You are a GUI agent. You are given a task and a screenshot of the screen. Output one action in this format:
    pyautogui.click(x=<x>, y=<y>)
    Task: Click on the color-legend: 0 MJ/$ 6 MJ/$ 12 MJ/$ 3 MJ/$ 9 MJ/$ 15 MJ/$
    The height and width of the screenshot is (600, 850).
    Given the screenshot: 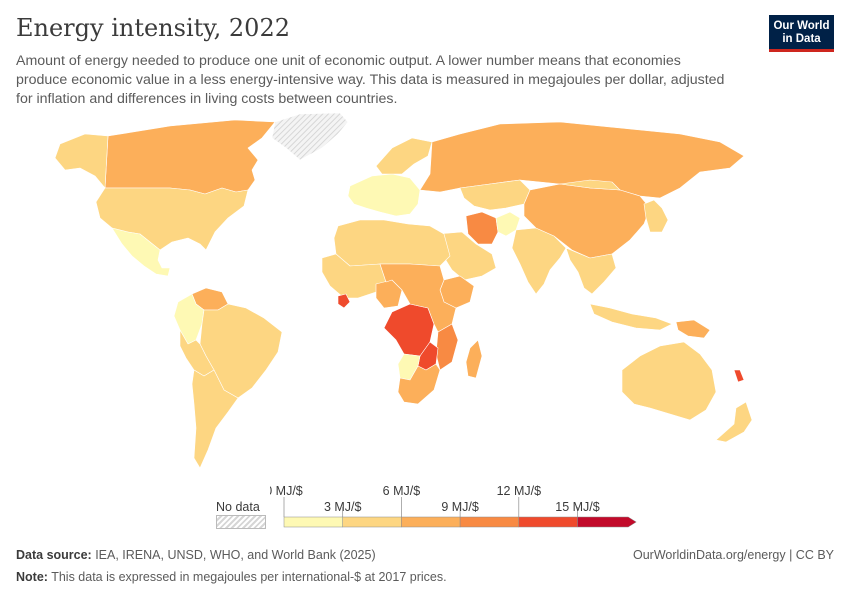 What is the action you would take?
    pyautogui.click(x=453, y=506)
    